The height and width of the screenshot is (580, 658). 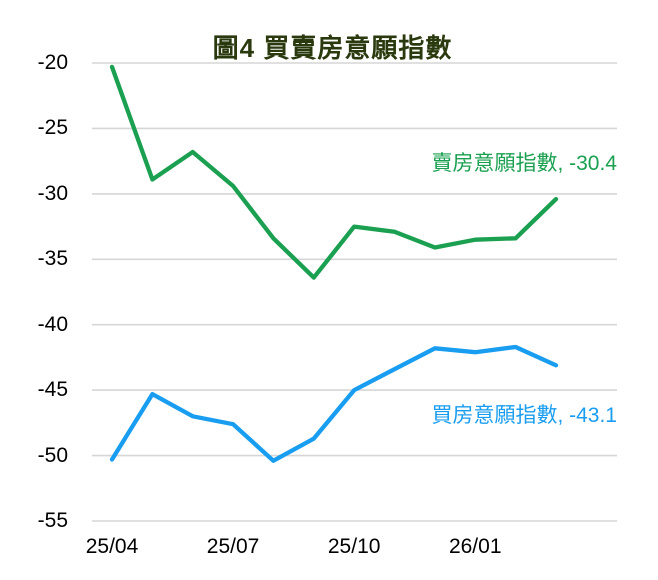 What do you see at coordinates (524, 415) in the screenshot?
I see `buy-series-label: 買房意願指數, -43.1` at bounding box center [524, 415].